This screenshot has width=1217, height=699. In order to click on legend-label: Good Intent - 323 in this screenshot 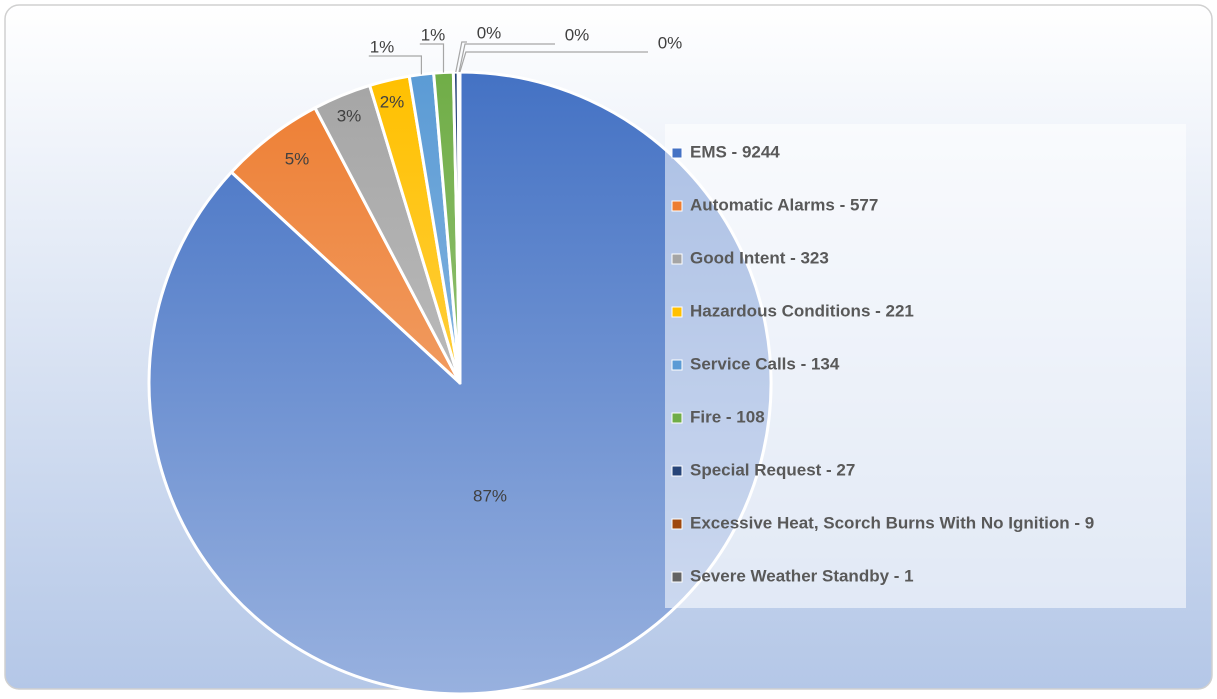, I will do `click(759, 257)`.